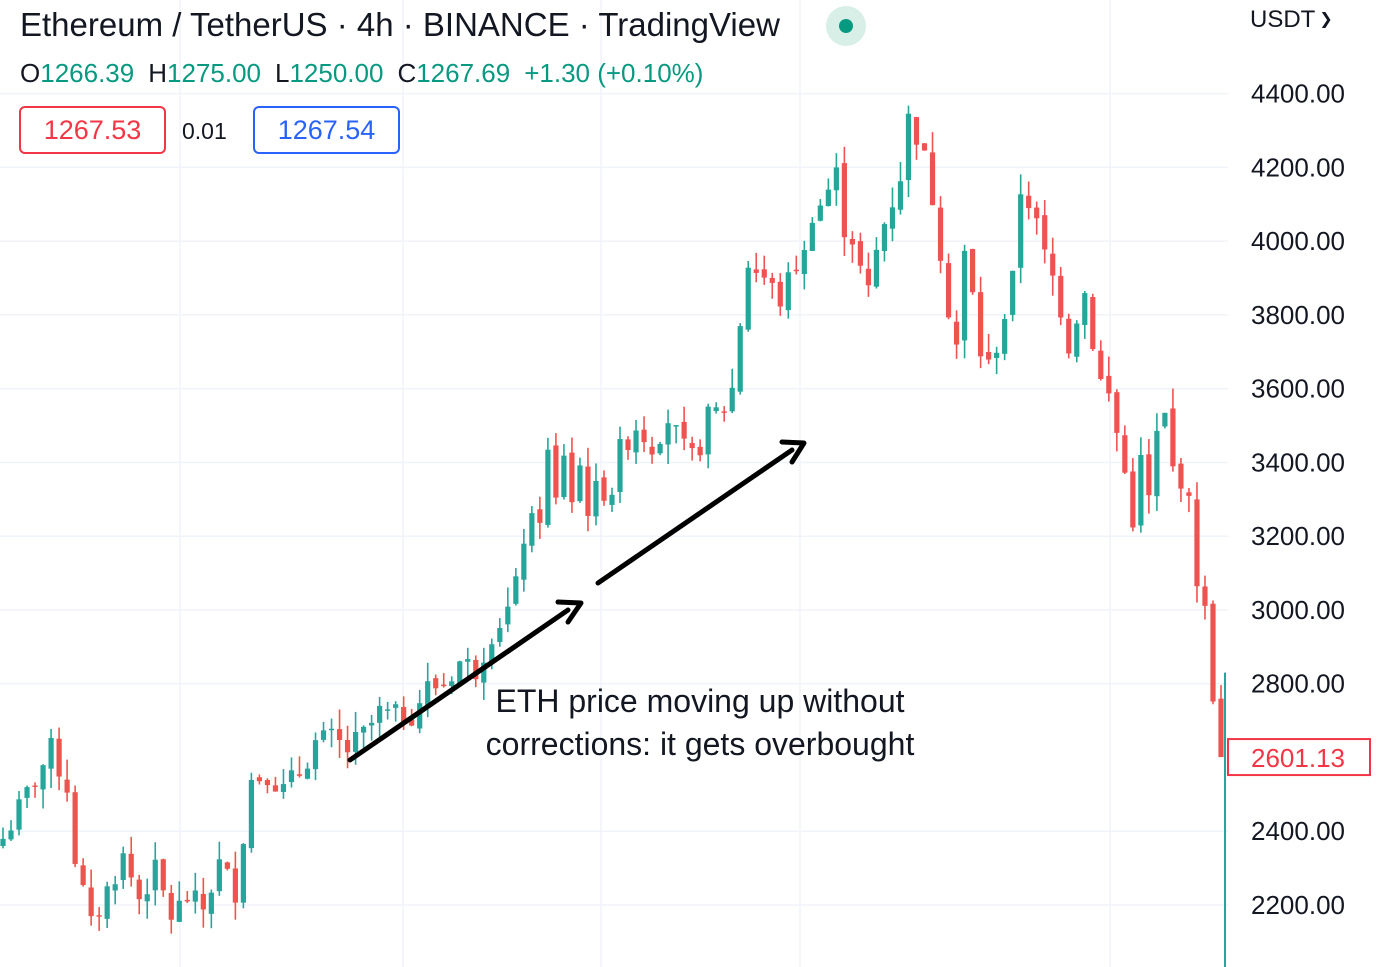  I want to click on last-price-box, so click(1299, 757).